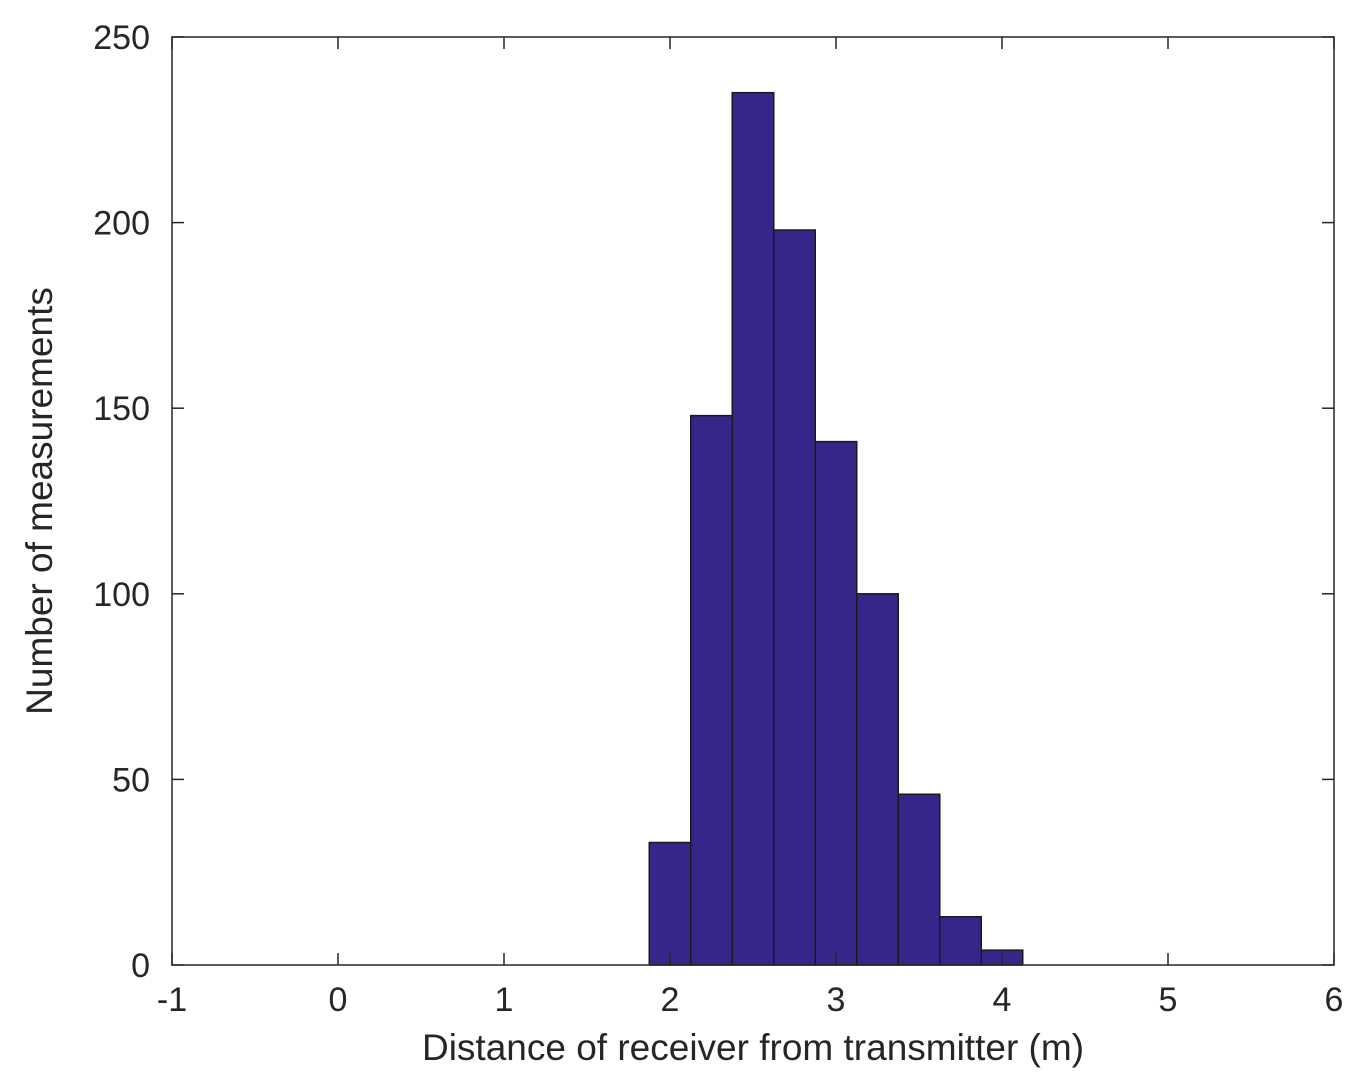 The image size is (1358, 1083). What do you see at coordinates (1334, 1000) in the screenshot?
I see `x-tick-label: 6` at bounding box center [1334, 1000].